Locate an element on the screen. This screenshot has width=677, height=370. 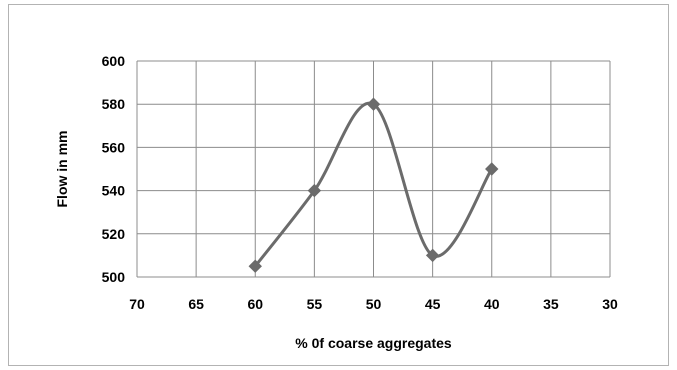
x-tick-label: 40 is located at coordinates (492, 304).